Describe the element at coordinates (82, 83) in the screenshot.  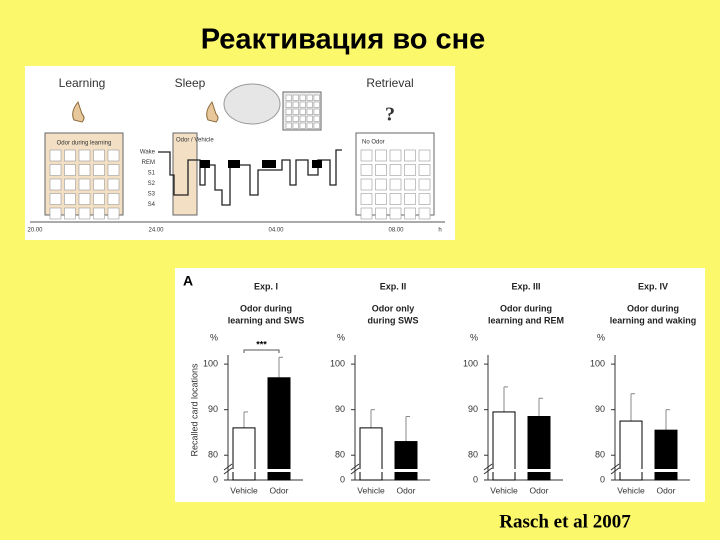
I see `phase-label: Learning` at that location.